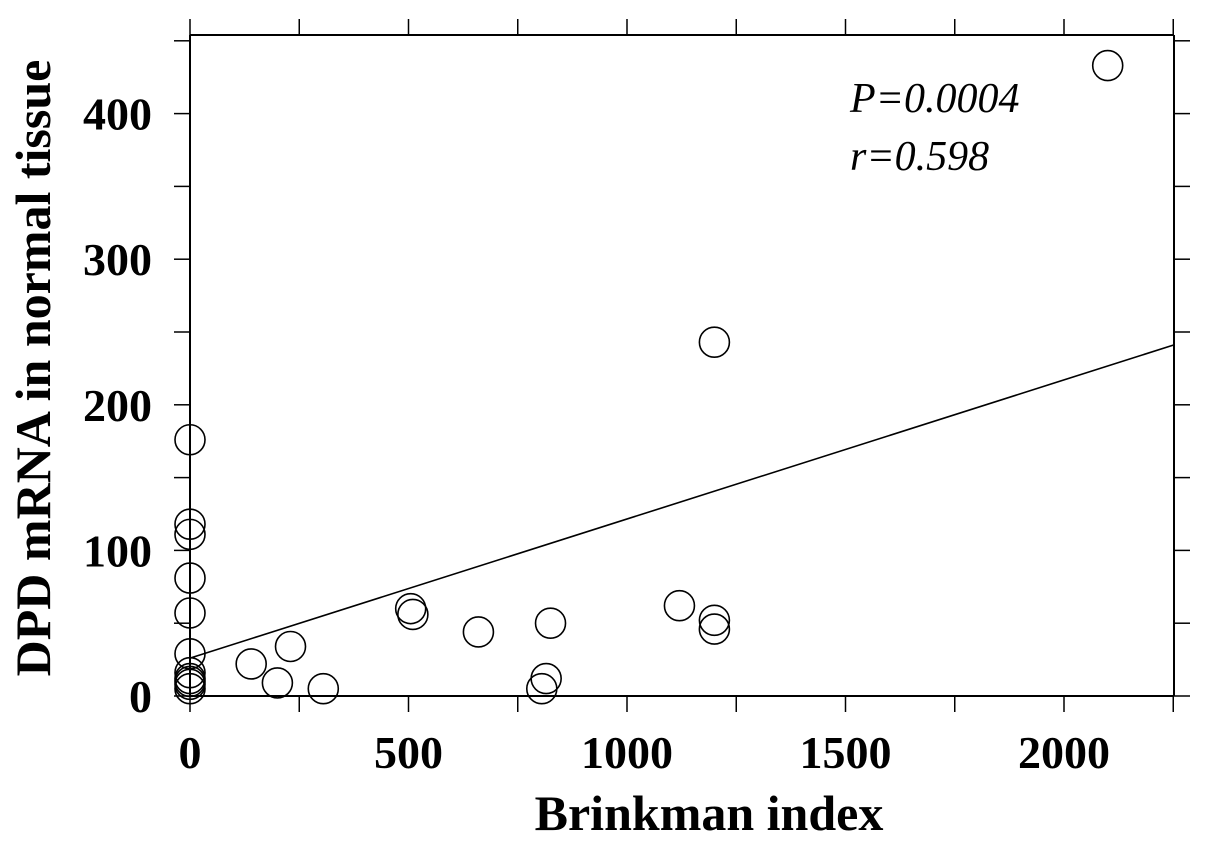  I want to click on x-tick-label: 2000, so click(1064, 752).